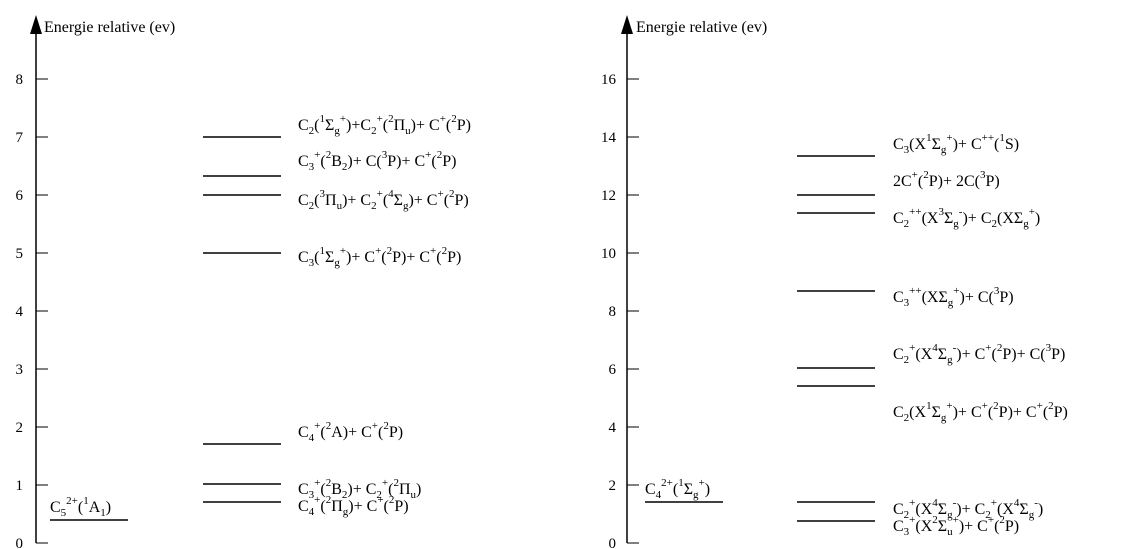  What do you see at coordinates (20, 254) in the screenshot?
I see `tick-label-left-5: 5` at bounding box center [20, 254].